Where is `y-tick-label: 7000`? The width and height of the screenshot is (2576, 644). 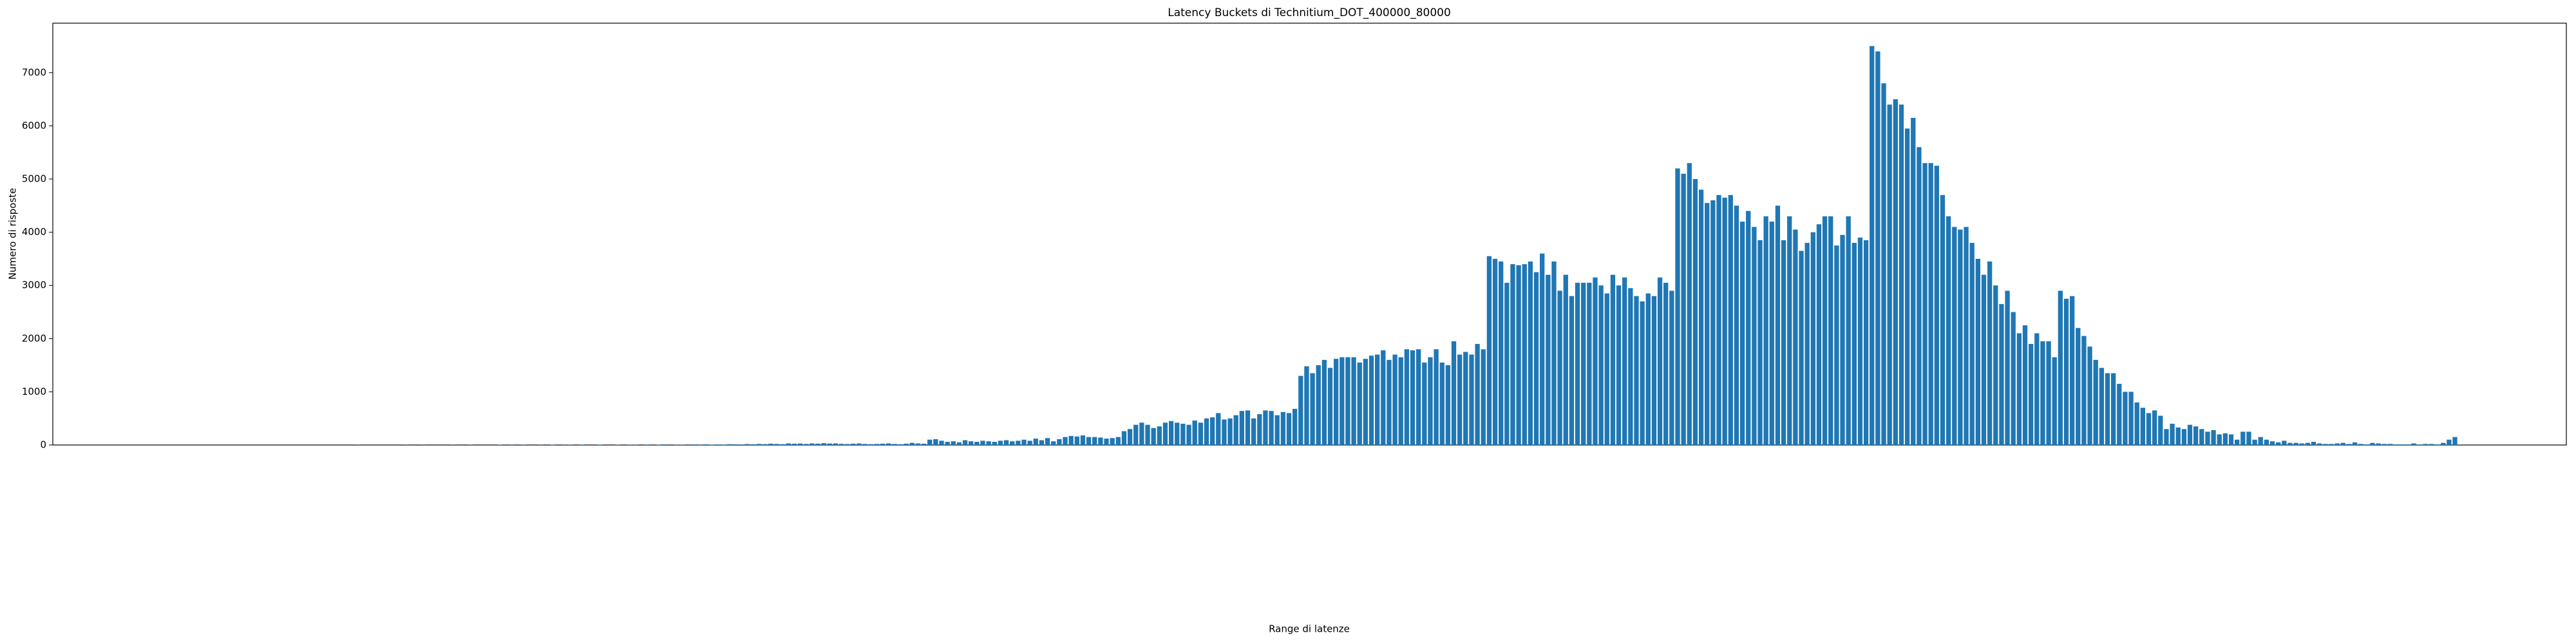 y-tick-label: 7000 is located at coordinates (34, 72).